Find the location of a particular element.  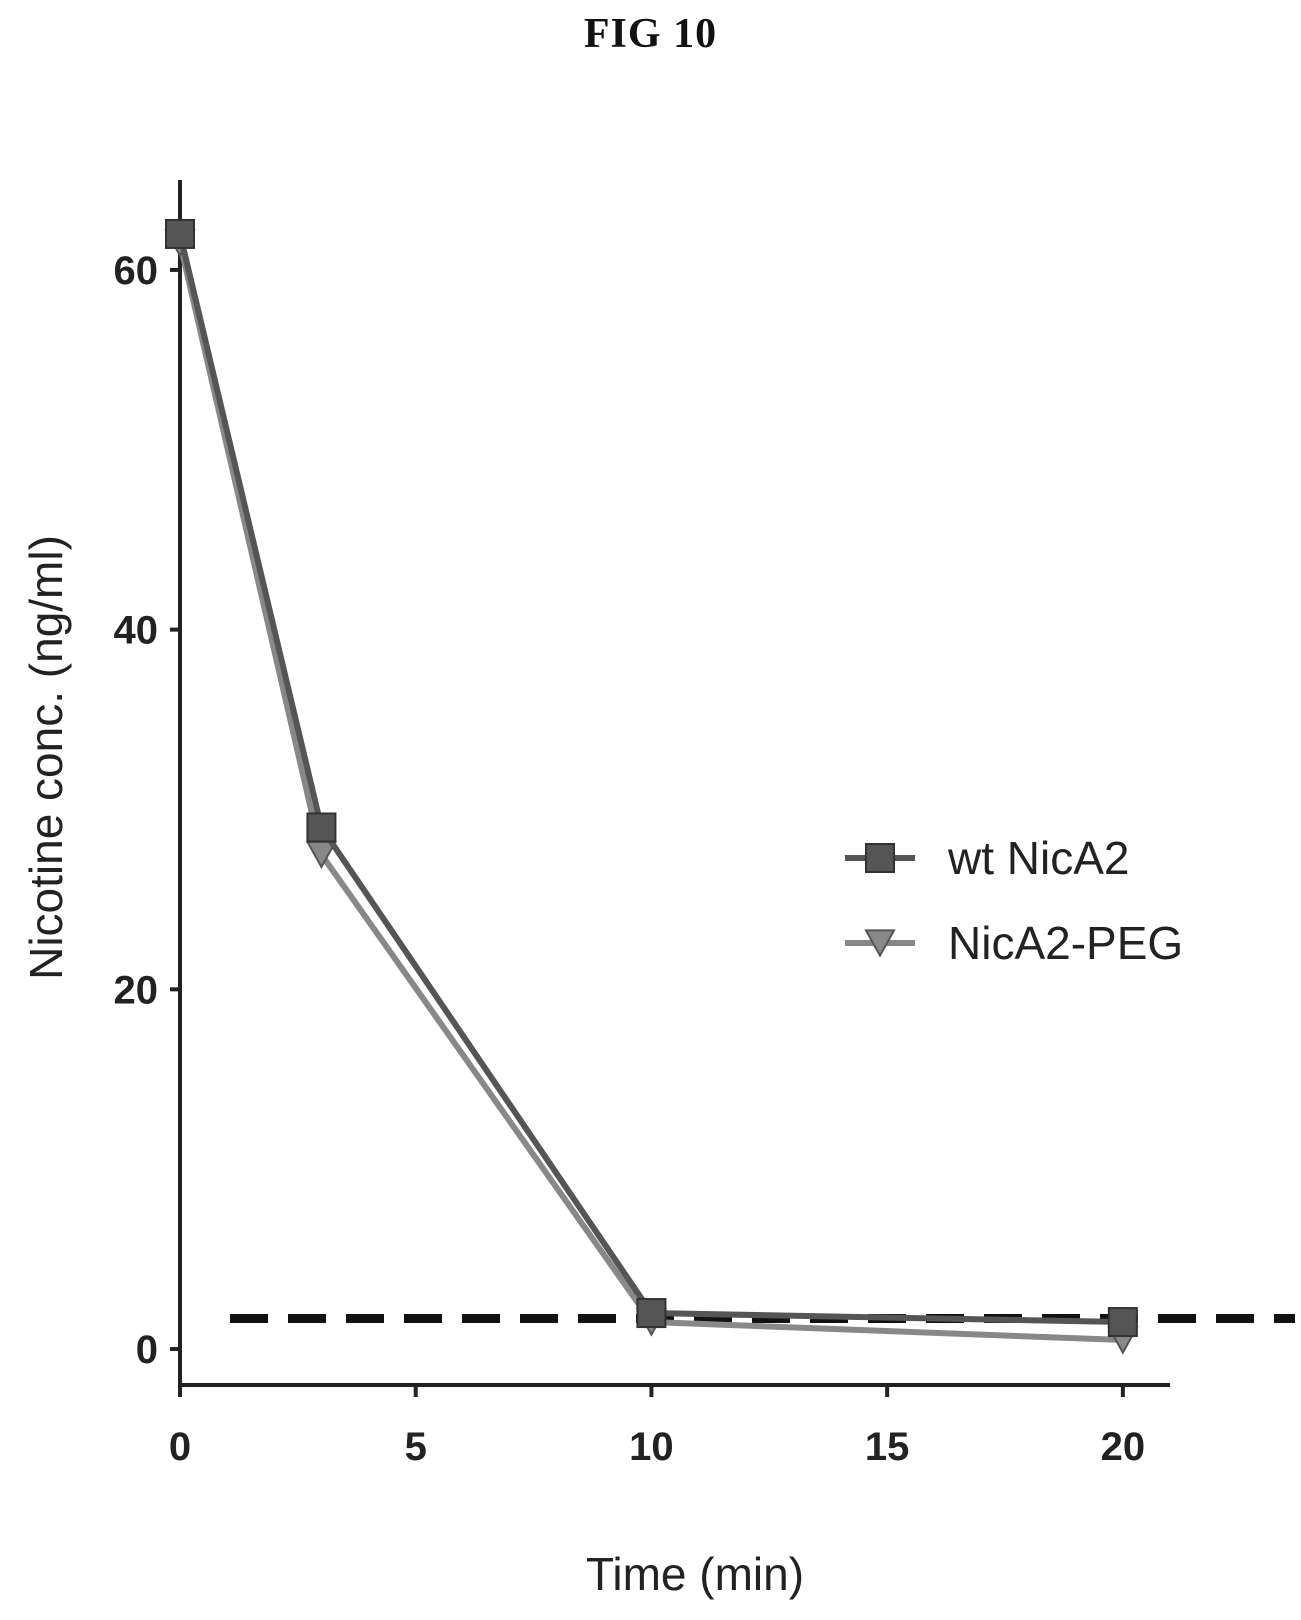

x-tick-label: 0 is located at coordinates (180, 1447).